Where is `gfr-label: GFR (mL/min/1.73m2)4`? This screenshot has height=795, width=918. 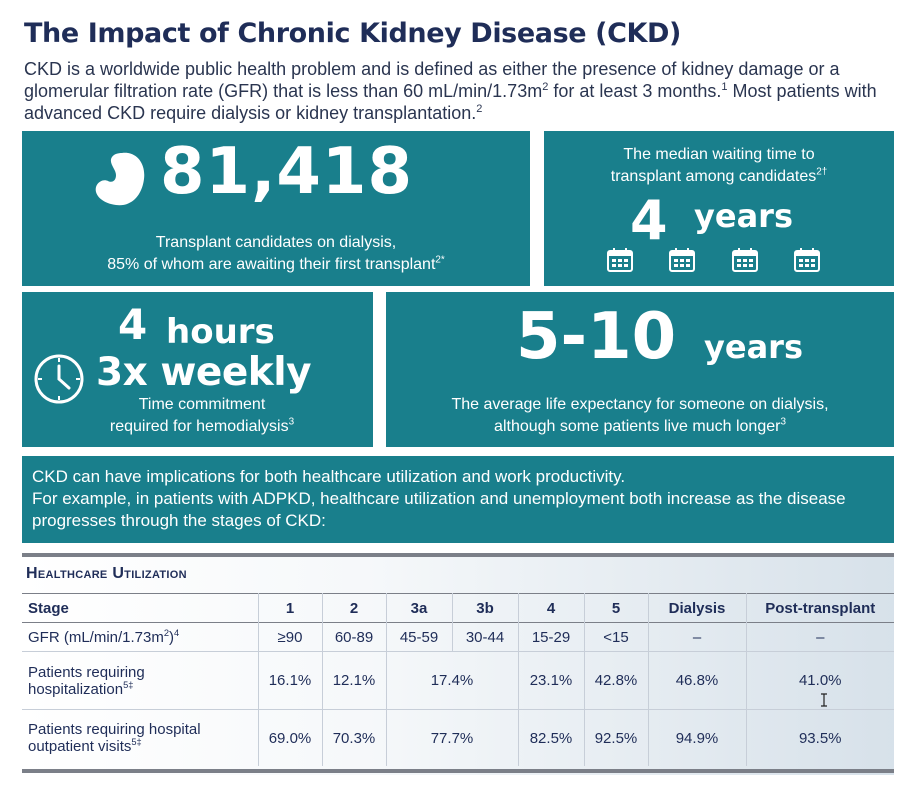 gfr-label: GFR (mL/min/1.73m2)4 is located at coordinates (140, 637).